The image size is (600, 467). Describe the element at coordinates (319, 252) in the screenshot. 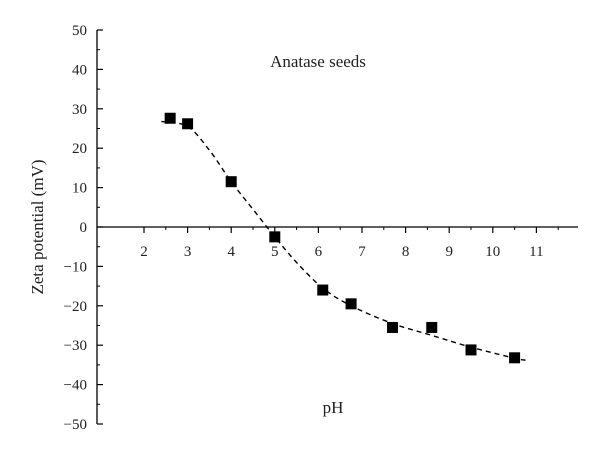

I see `x-tick-label: 6` at that location.